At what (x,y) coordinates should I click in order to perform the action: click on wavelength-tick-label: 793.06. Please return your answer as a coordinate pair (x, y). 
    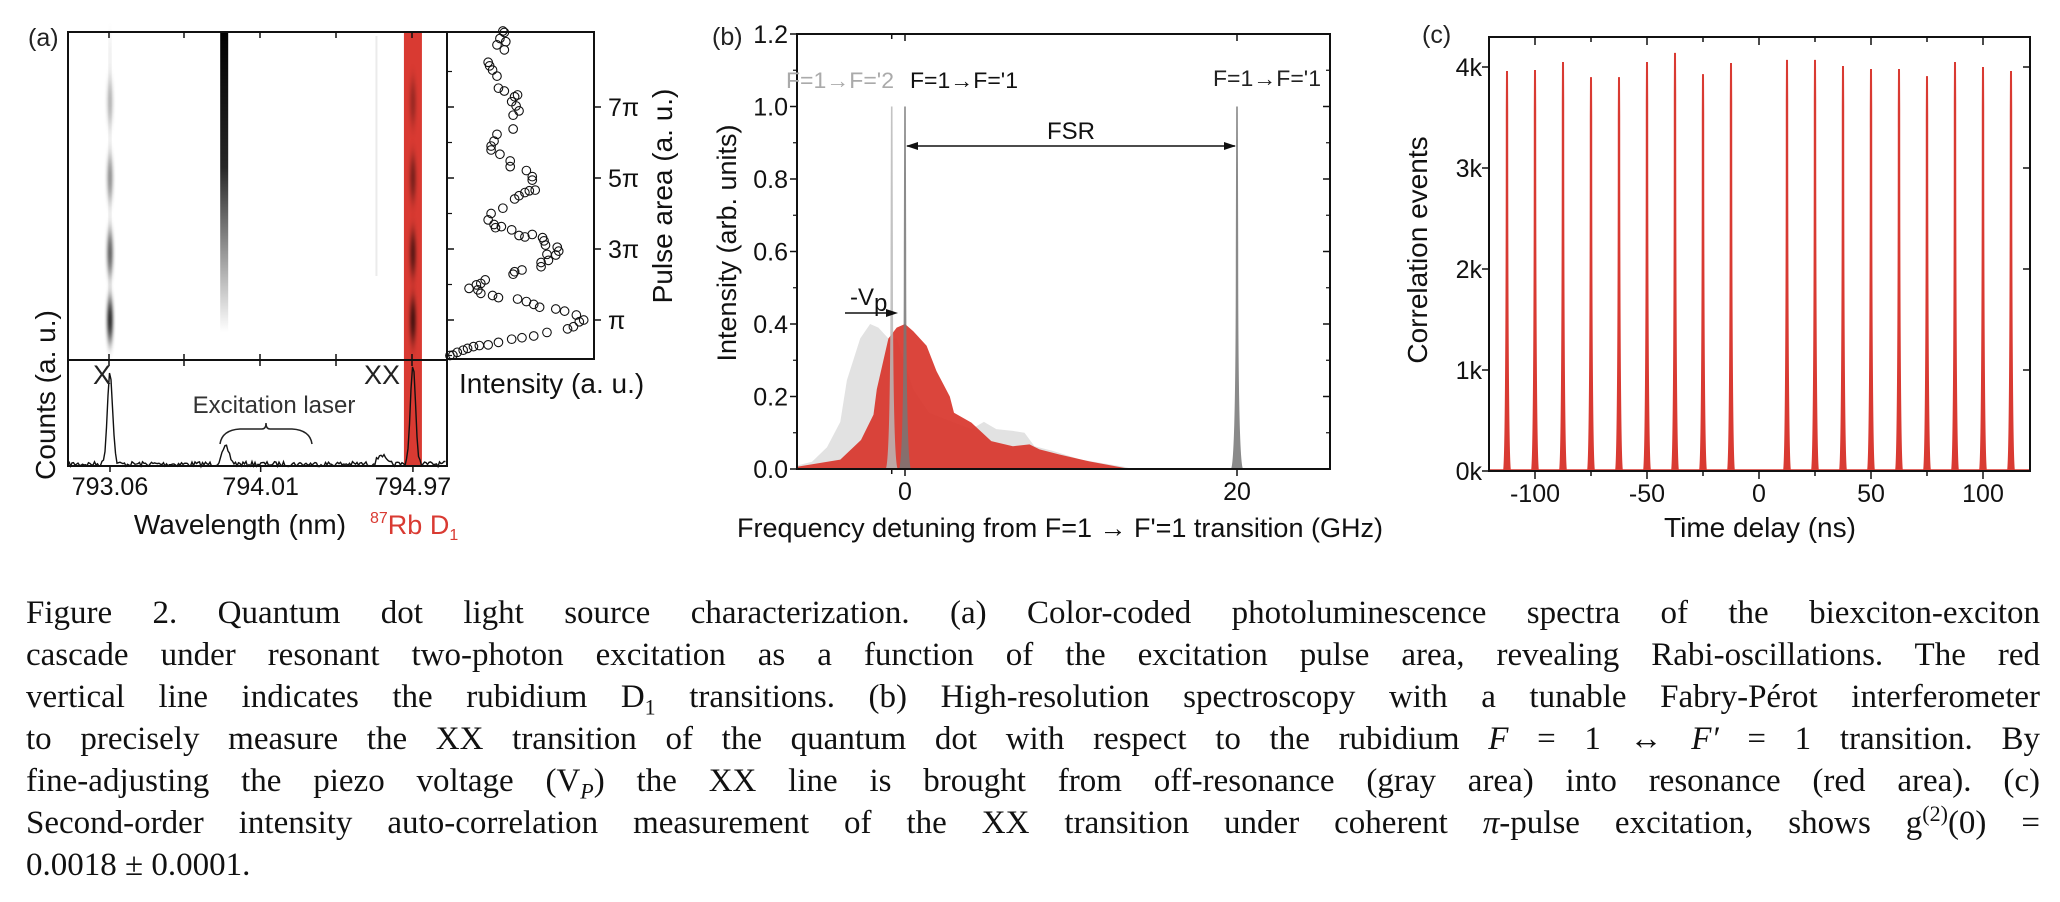
    Looking at the image, I should click on (110, 487).